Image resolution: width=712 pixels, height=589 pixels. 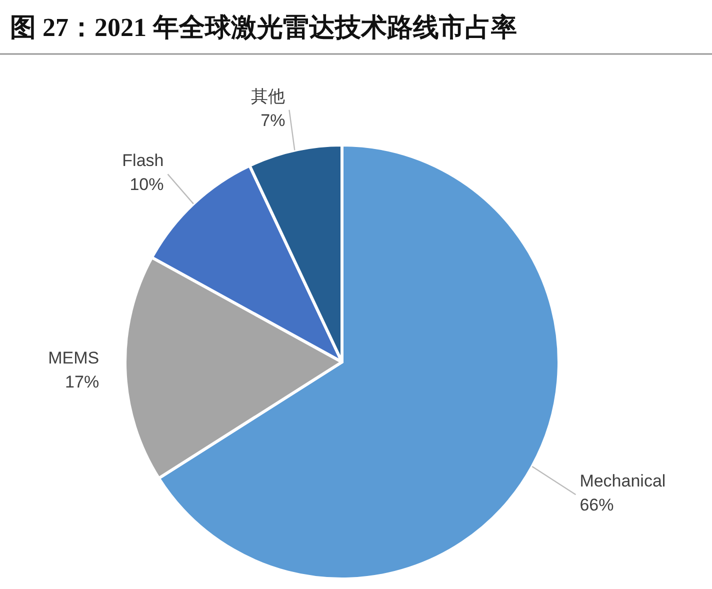 What do you see at coordinates (263, 27) in the screenshot?
I see `title: 图 27：2021 年全球激光雷达技术路线市占率` at bounding box center [263, 27].